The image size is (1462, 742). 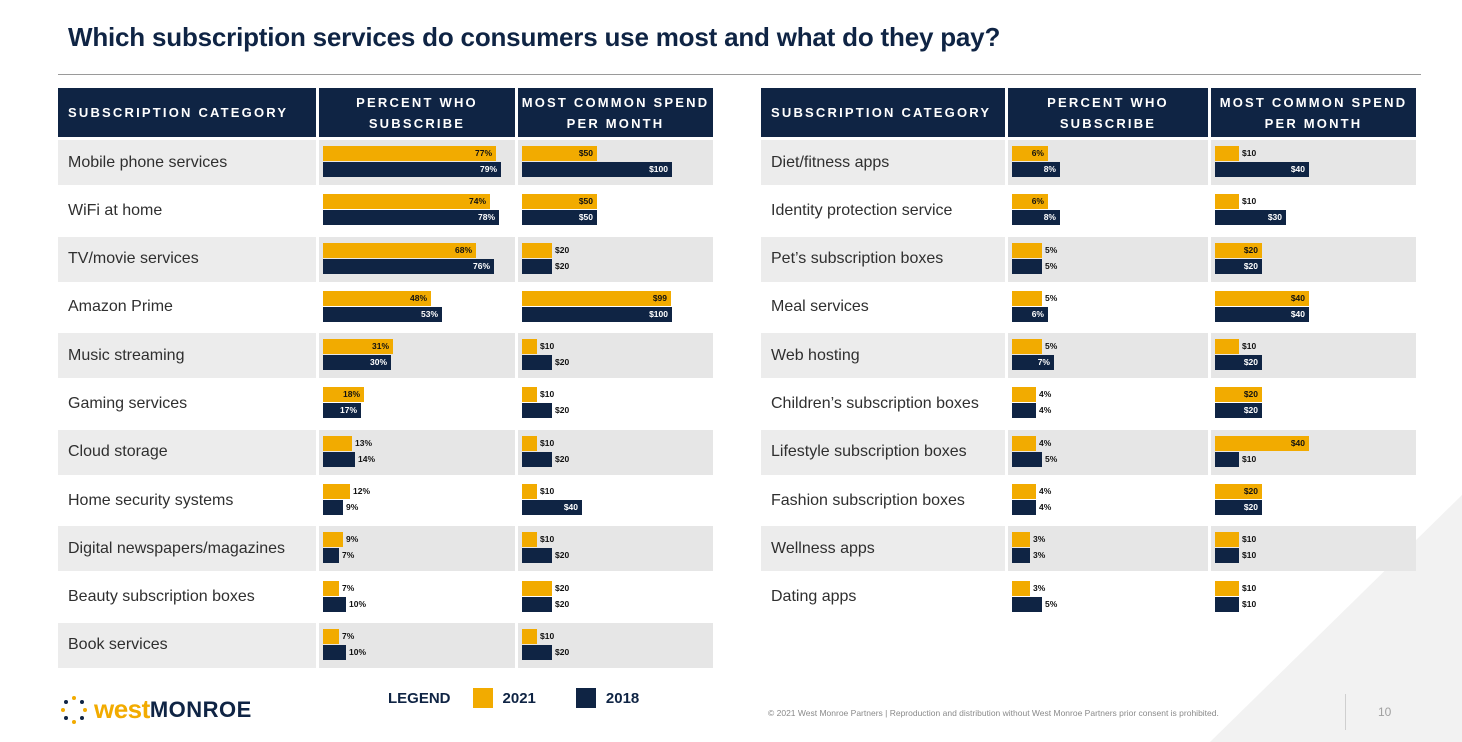 I want to click on percent-cell: 3% 5%, so click(x=1106, y=597).